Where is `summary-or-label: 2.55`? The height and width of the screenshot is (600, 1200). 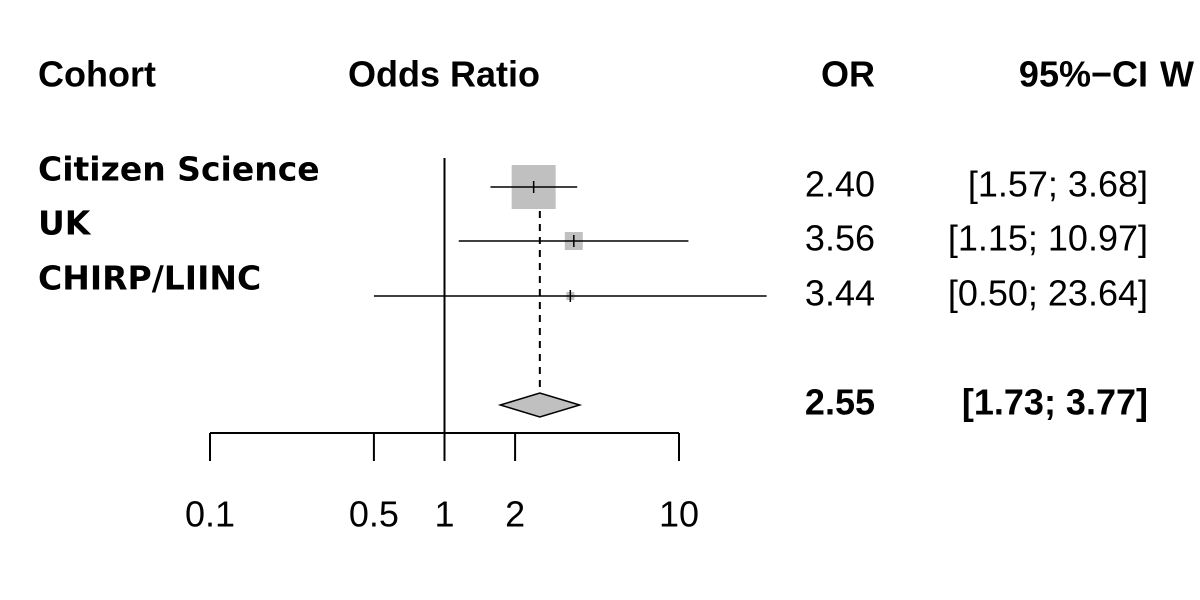
summary-or-label: 2.55 is located at coordinates (840, 402).